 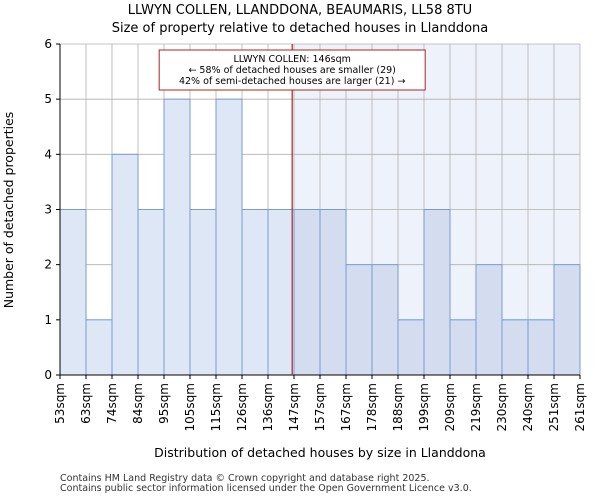 What do you see at coordinates (424, 407) in the screenshot?
I see `x-tick-label: 199sqm` at bounding box center [424, 407].